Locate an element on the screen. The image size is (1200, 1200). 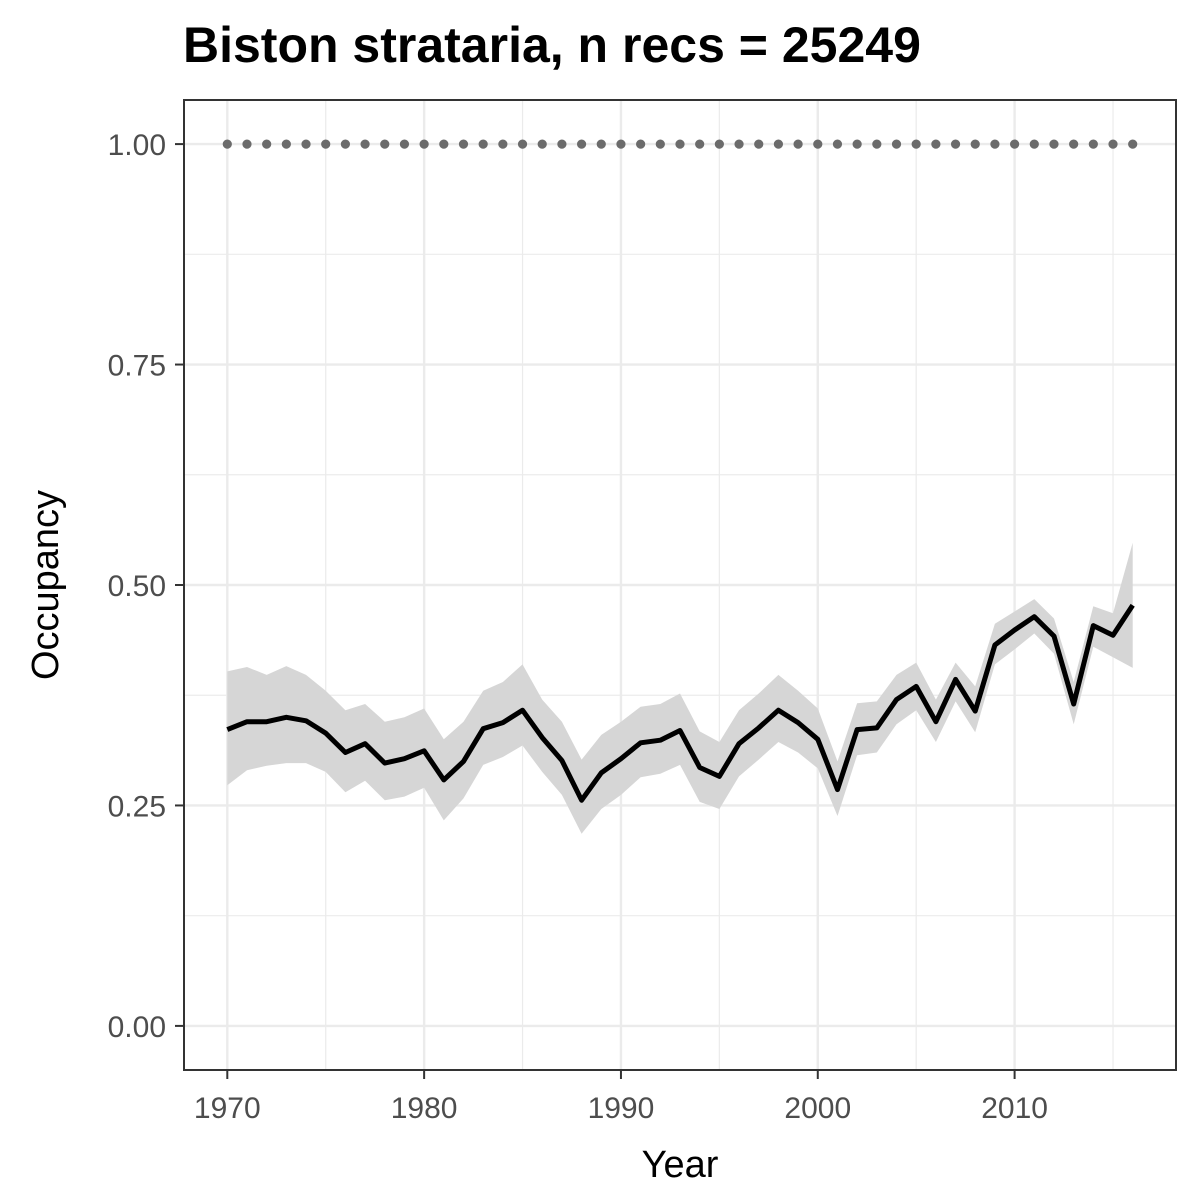
y-tick-label: 0.00 is located at coordinates (137, 1027).